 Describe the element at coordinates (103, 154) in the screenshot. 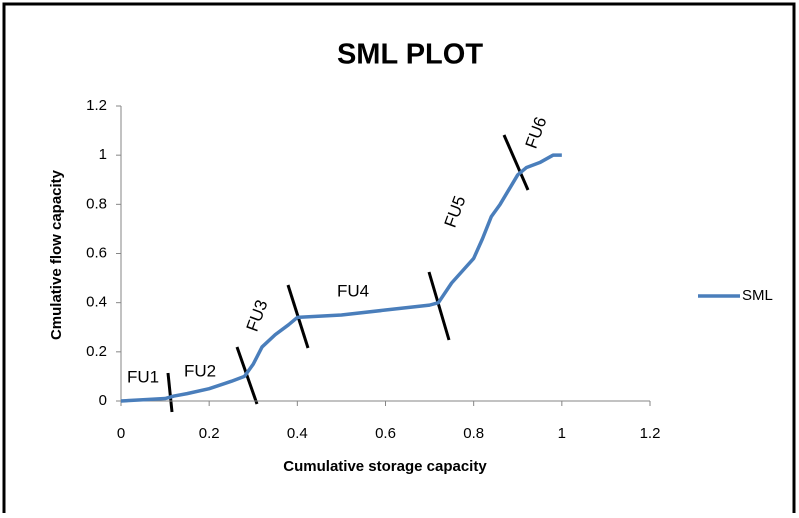

I see `y-tick-label: 1` at that location.